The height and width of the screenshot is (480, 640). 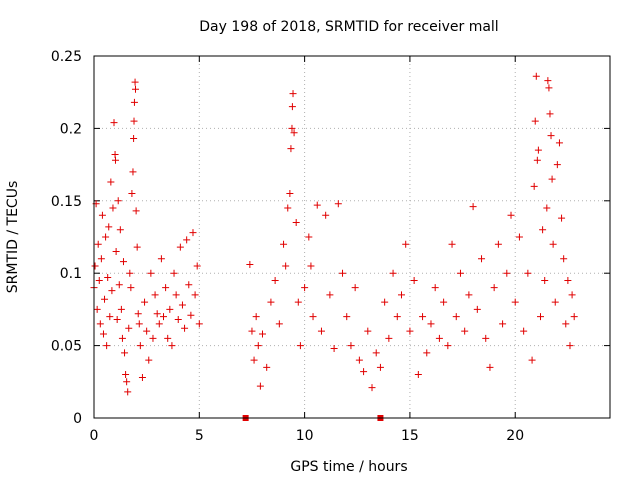 What do you see at coordinates (348, 467) in the screenshot?
I see `x-axis-label: GPS time / hours` at bounding box center [348, 467].